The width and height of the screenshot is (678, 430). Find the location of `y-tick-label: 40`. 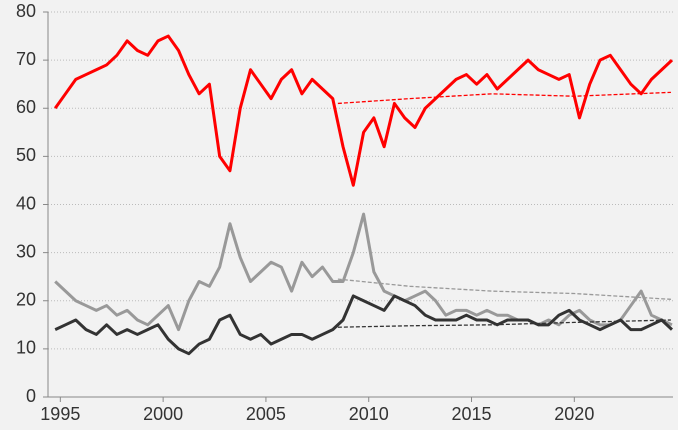

y-tick-label: 40 is located at coordinates (26, 203).